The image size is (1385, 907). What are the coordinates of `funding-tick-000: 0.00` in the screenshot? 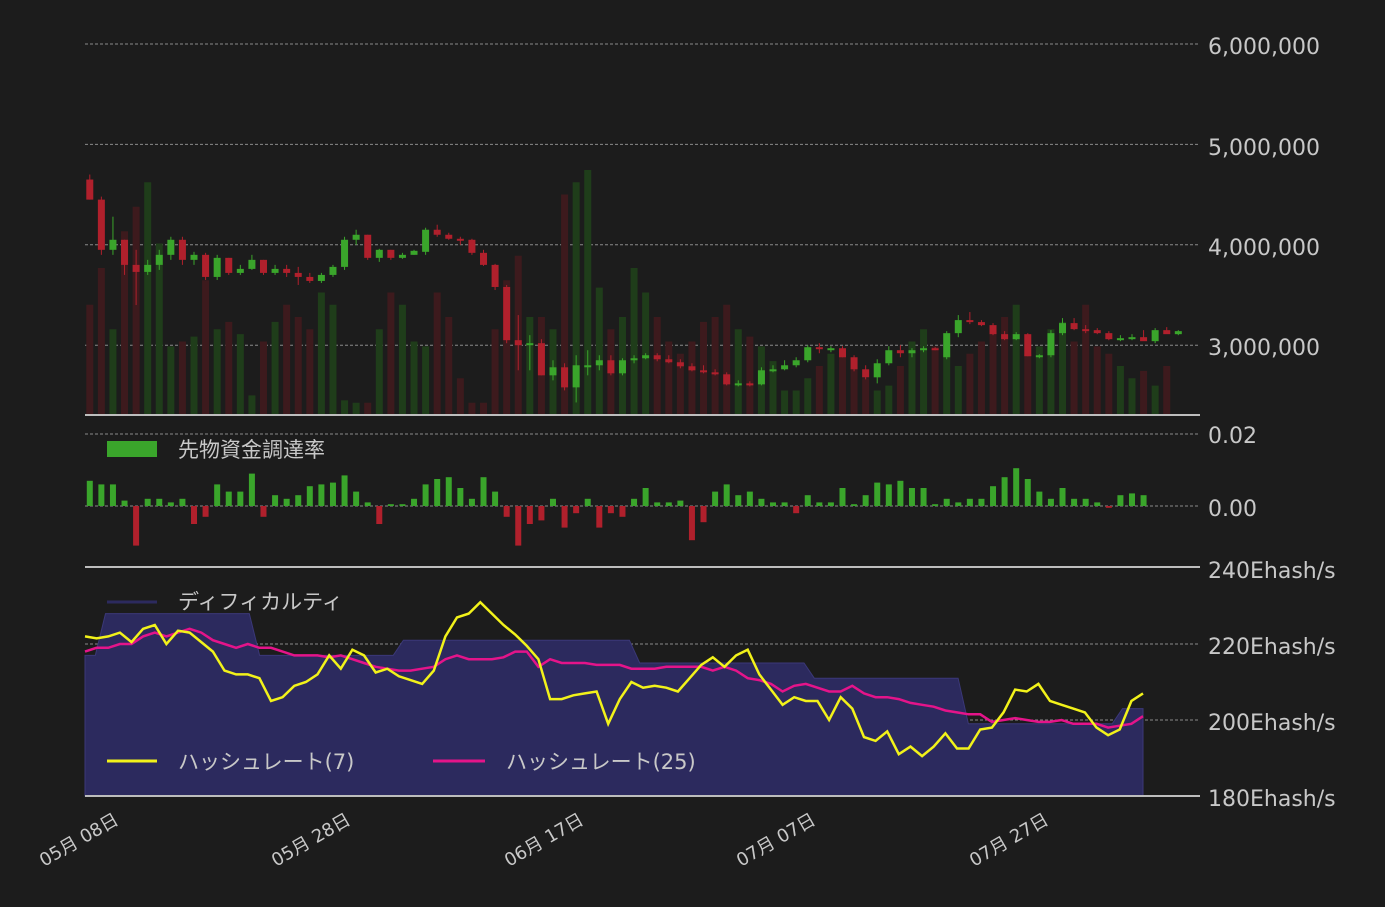 It's located at (1232, 509).